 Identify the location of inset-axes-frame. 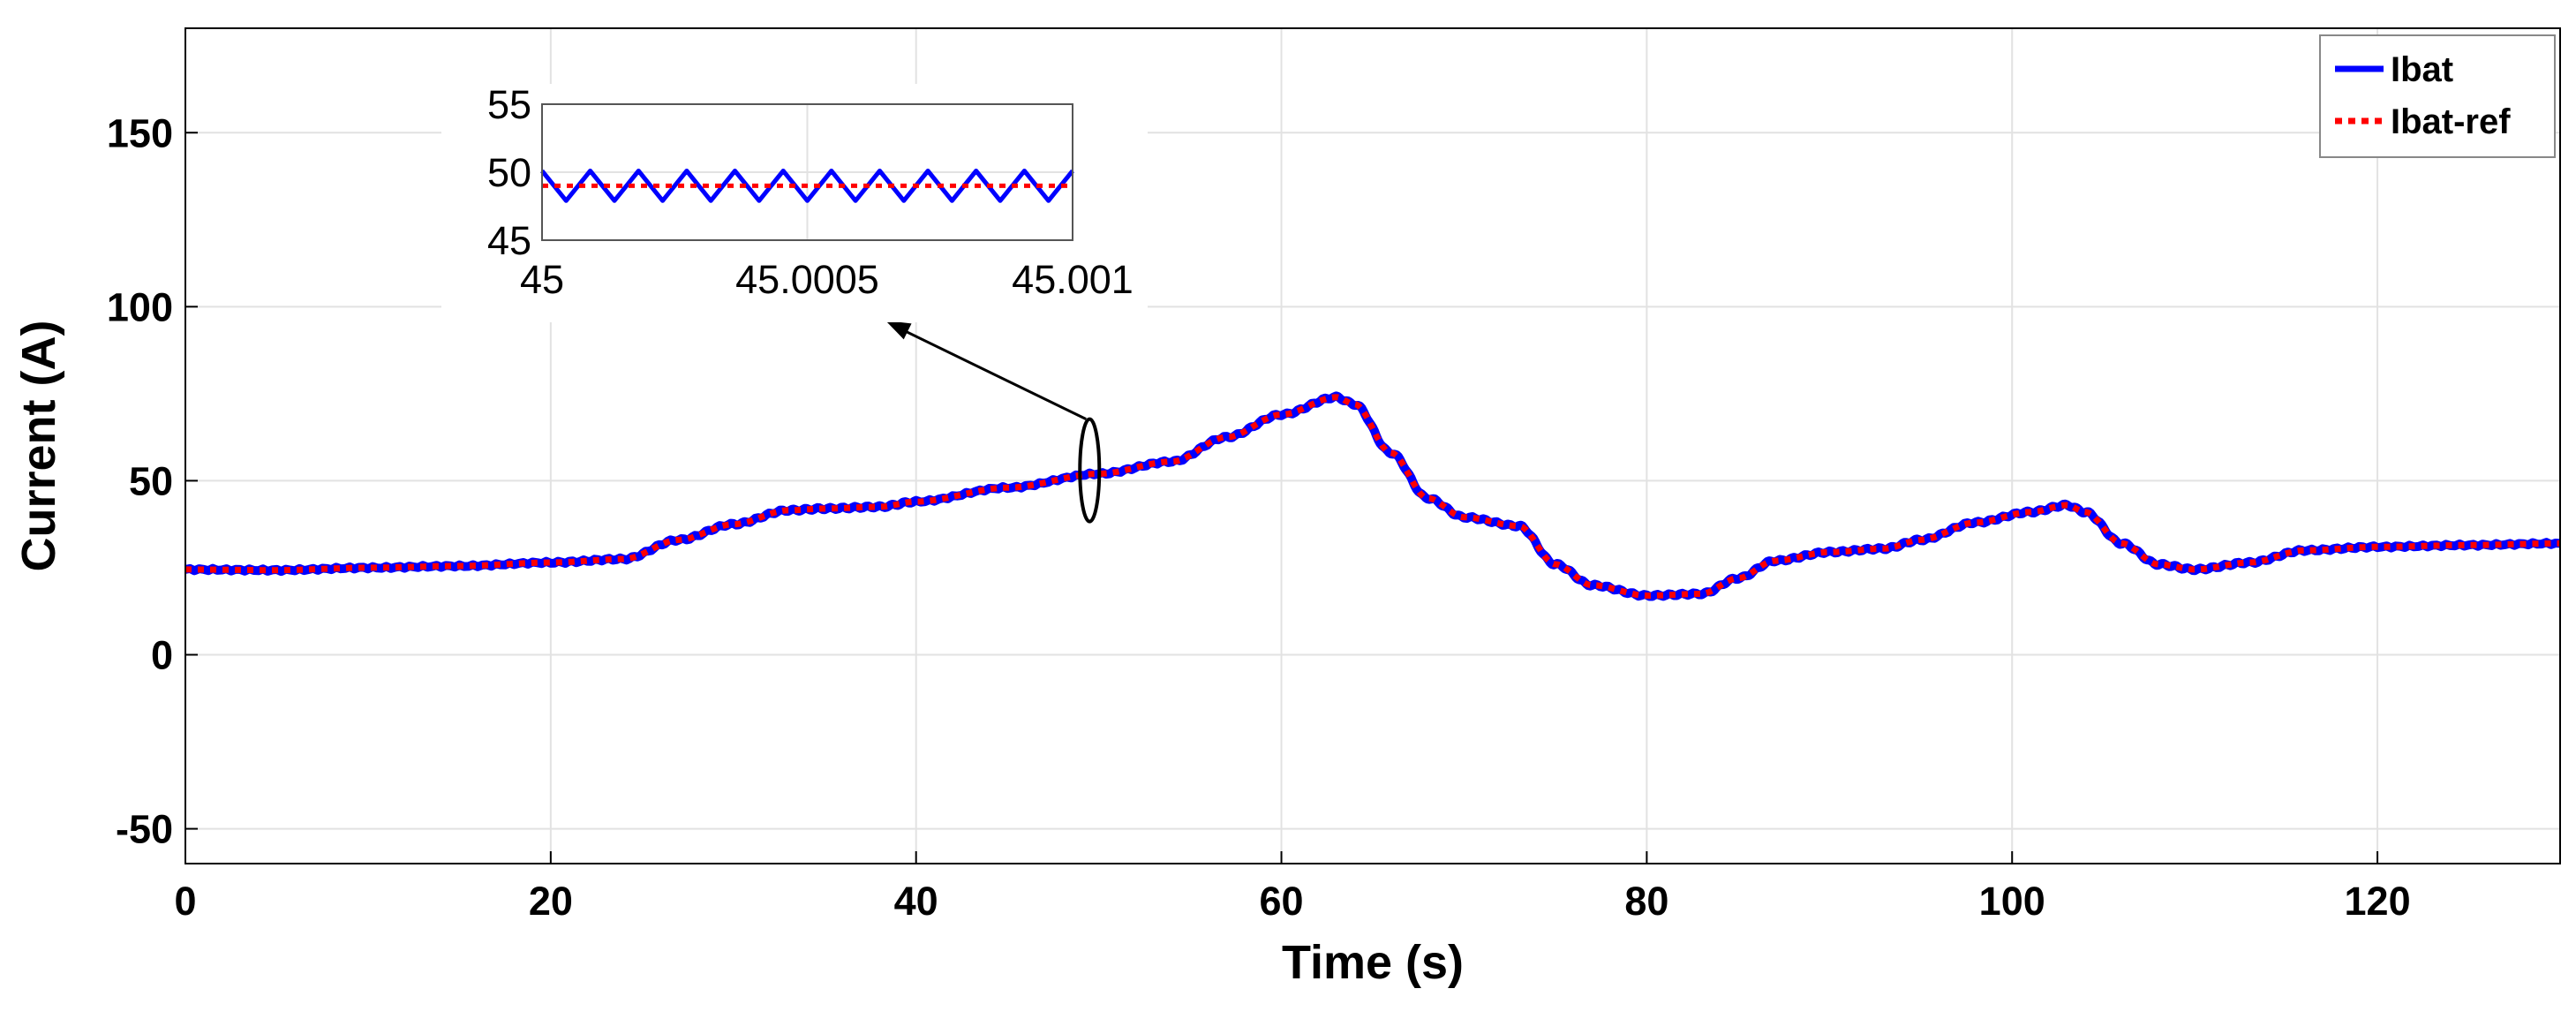
(807, 172).